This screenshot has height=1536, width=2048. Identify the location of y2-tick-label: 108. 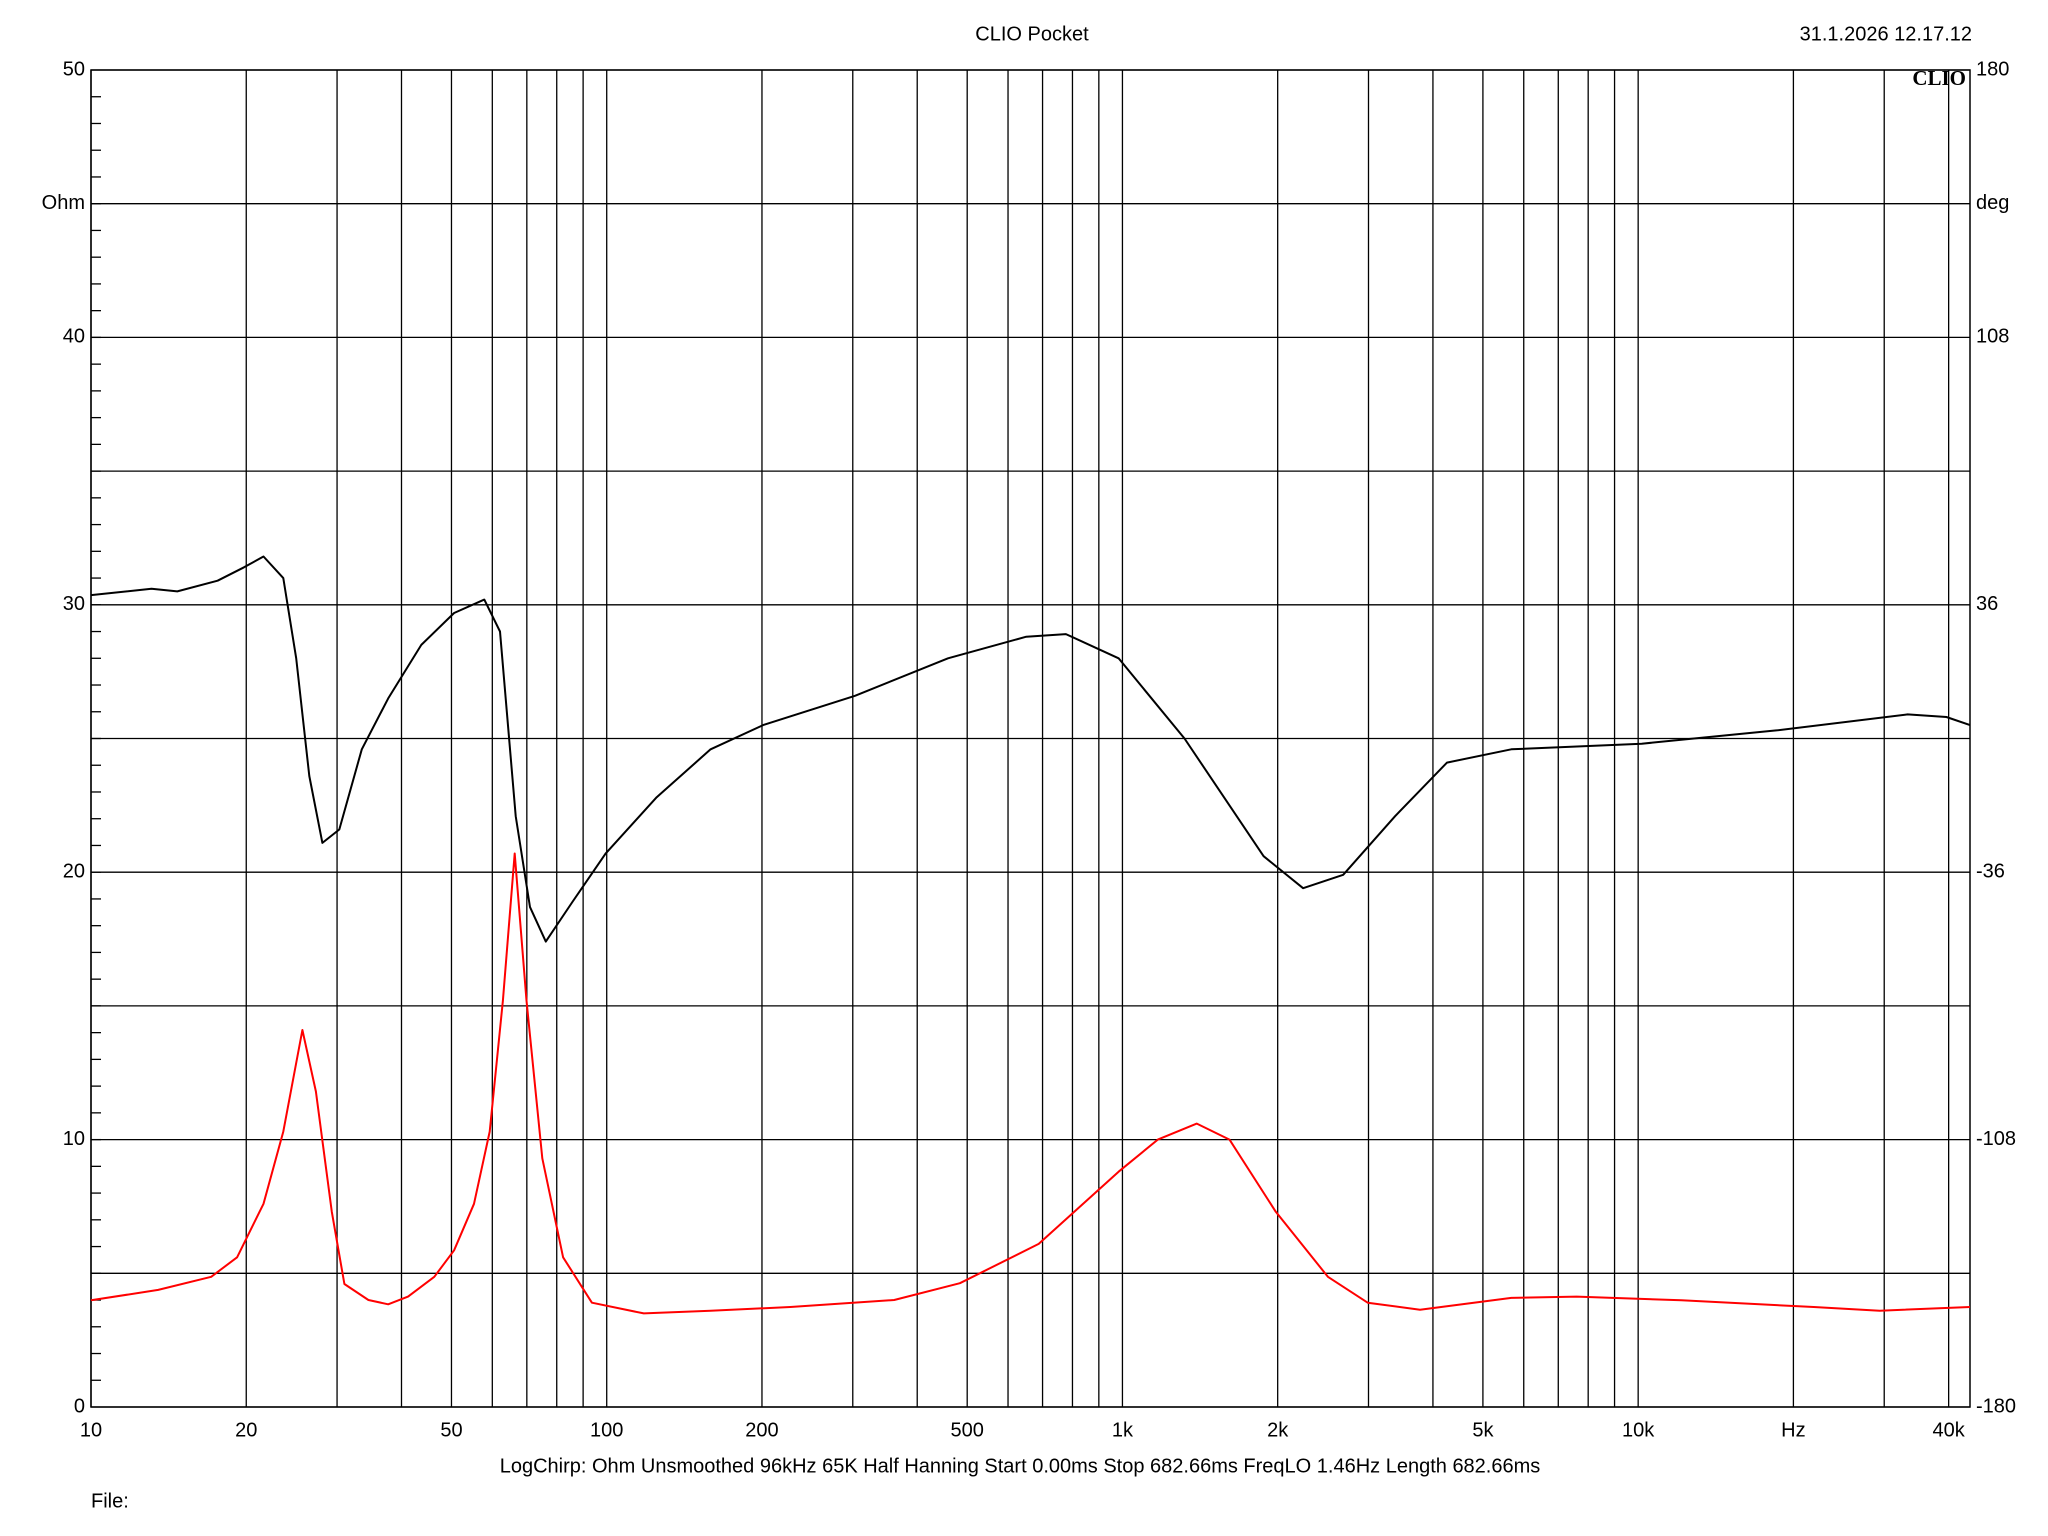
(1992, 337).